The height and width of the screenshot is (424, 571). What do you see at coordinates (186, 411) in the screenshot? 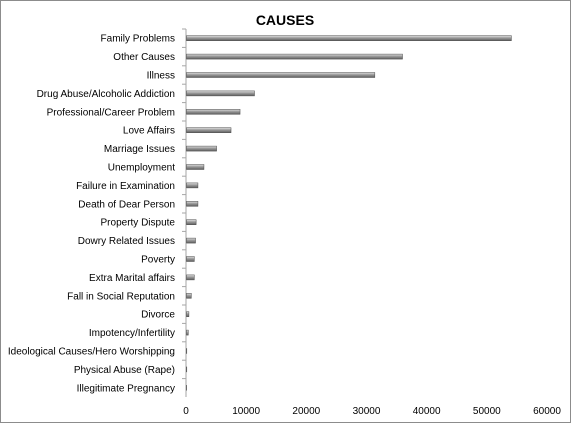
I see `x-tick-label: 0` at bounding box center [186, 411].